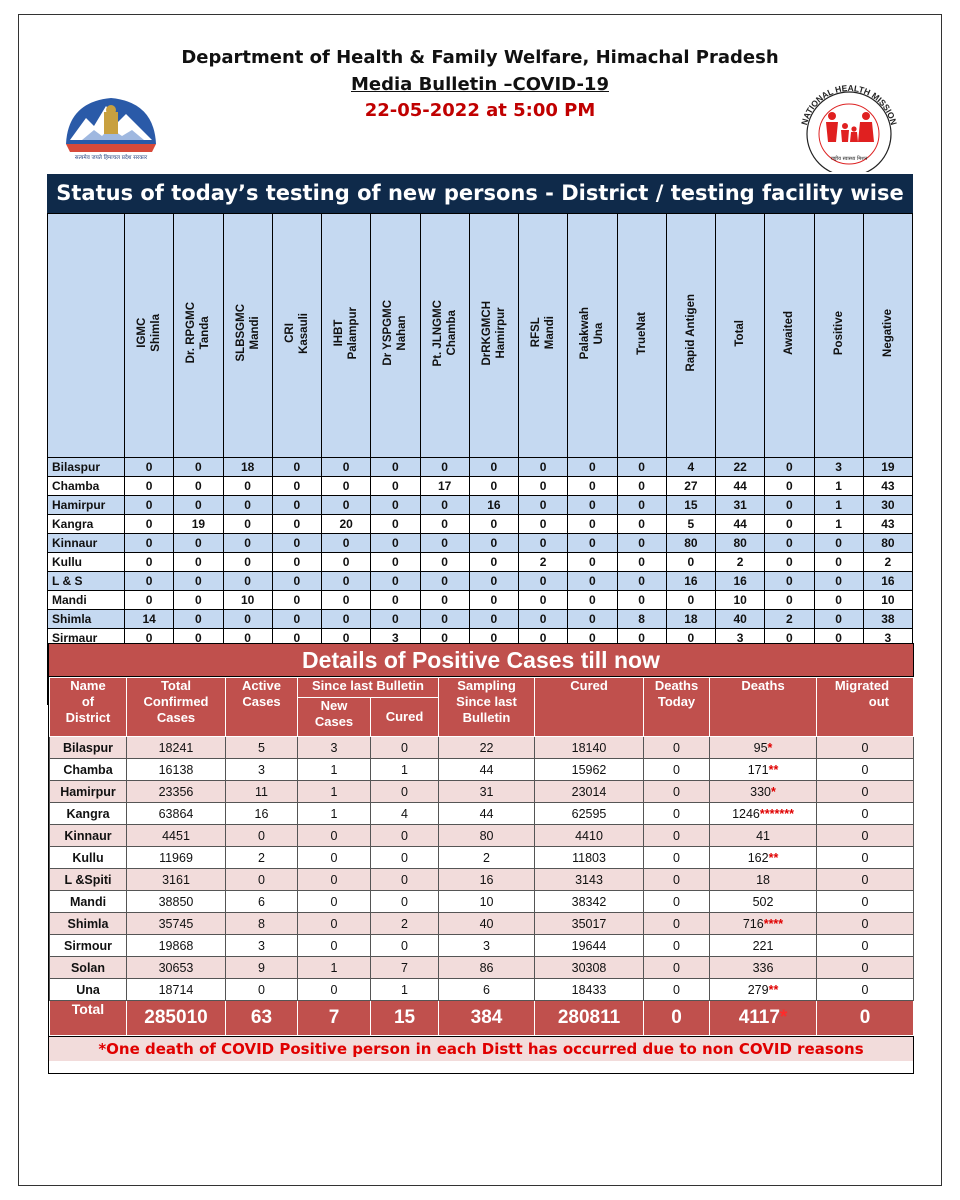 This screenshot has height=1200, width=960. What do you see at coordinates (261, 707) in the screenshot?
I see `header-active: Active Cases` at bounding box center [261, 707].